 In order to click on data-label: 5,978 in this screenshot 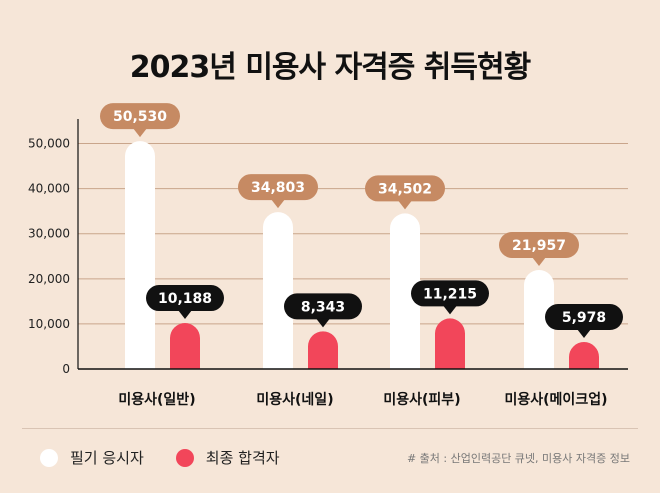, I will do `click(584, 318)`.